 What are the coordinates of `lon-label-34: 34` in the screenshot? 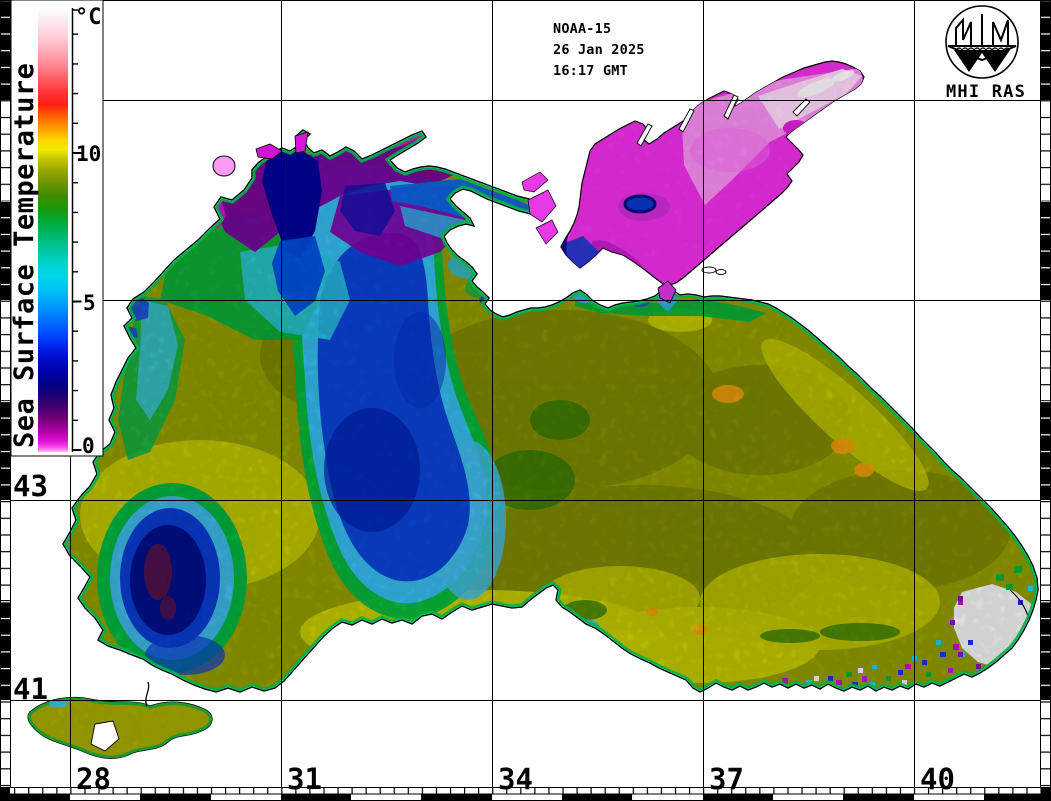 It's located at (515, 779).